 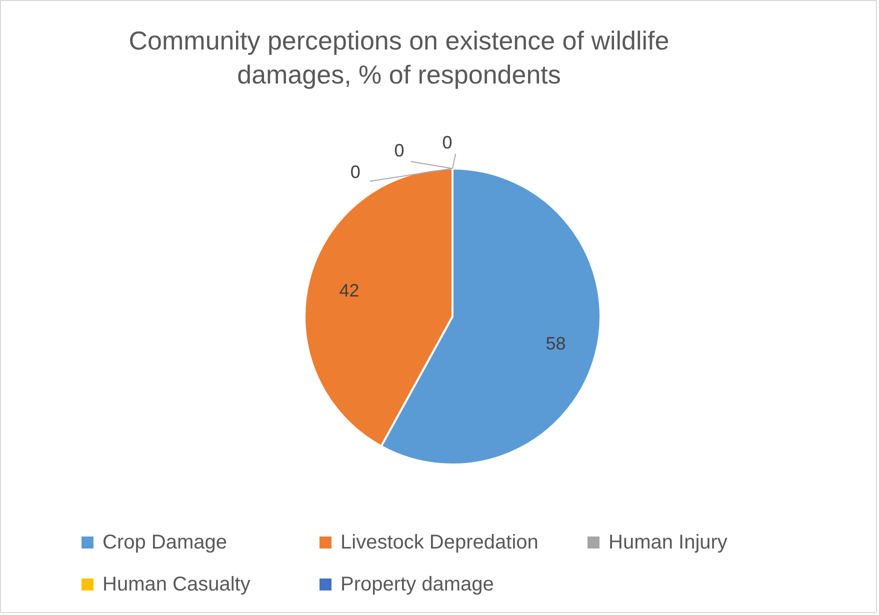 What do you see at coordinates (349, 290) in the screenshot?
I see `data-label: 42` at bounding box center [349, 290].